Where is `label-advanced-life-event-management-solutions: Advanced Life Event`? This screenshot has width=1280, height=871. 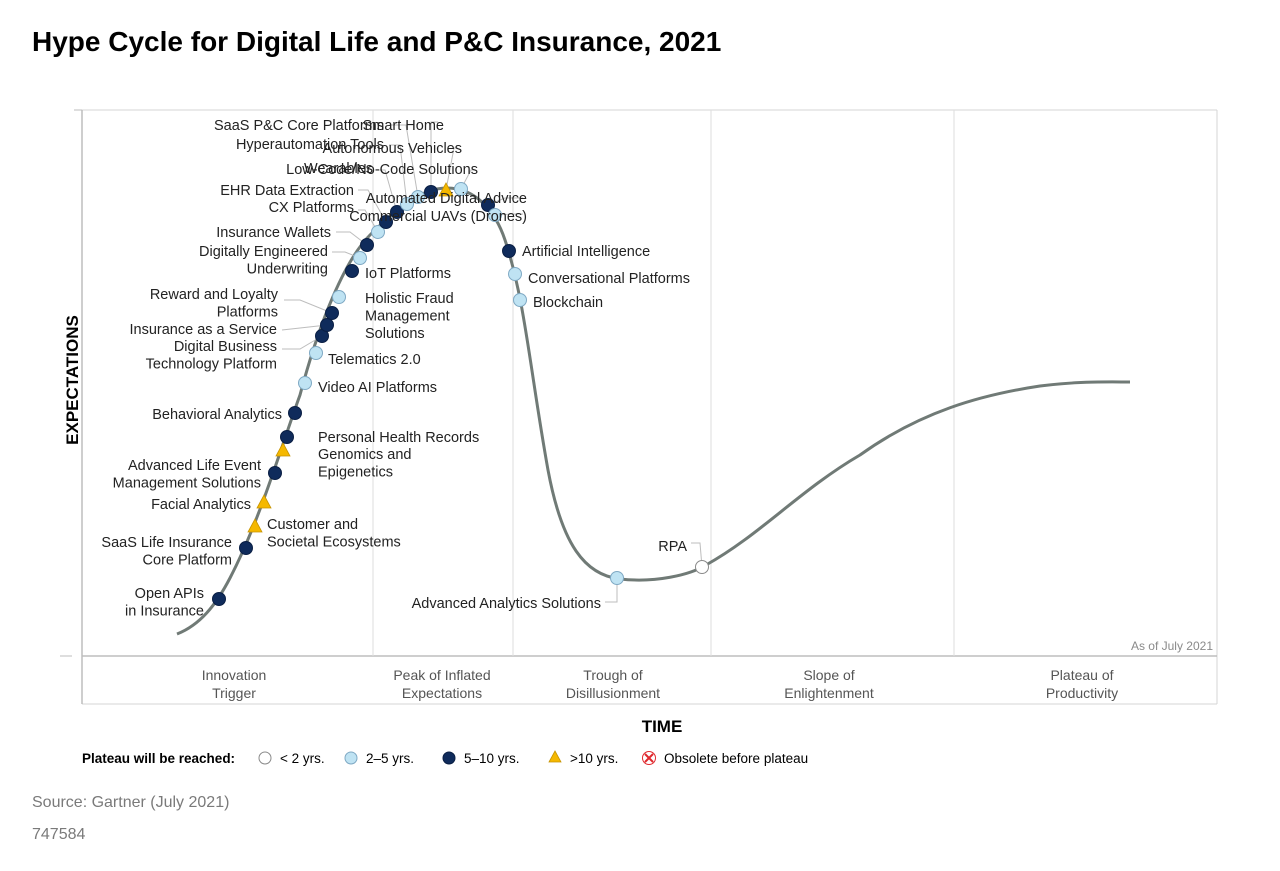 label-advanced-life-event-management-solutions: Advanced Life Event is located at coordinates (194, 466).